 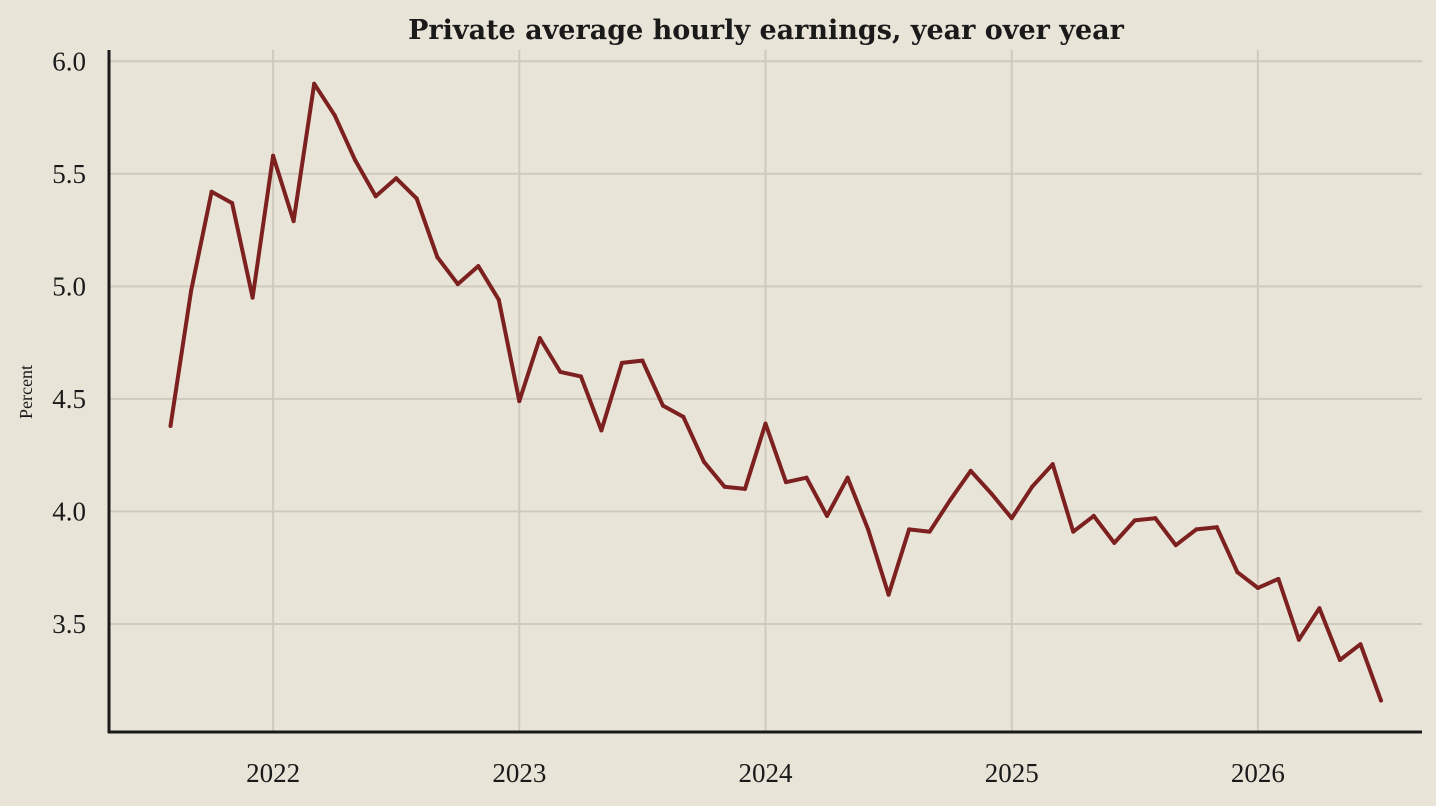 I want to click on y-tick-label: 5.5, so click(x=69, y=174).